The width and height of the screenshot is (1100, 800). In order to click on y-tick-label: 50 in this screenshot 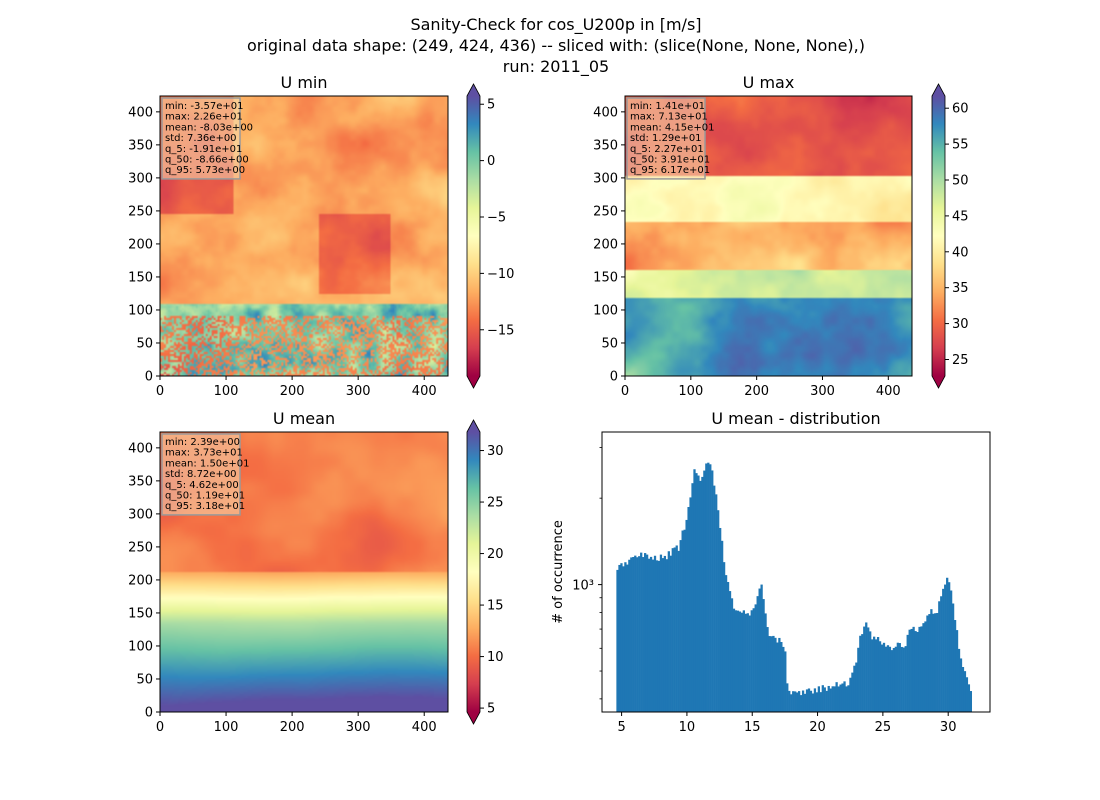, I will do `click(144, 679)`.